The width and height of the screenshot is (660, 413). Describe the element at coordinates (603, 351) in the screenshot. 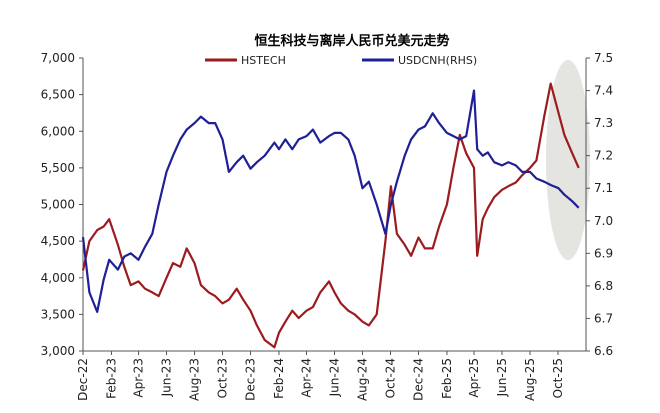

I see `y-right-tick-label: 6.6` at that location.